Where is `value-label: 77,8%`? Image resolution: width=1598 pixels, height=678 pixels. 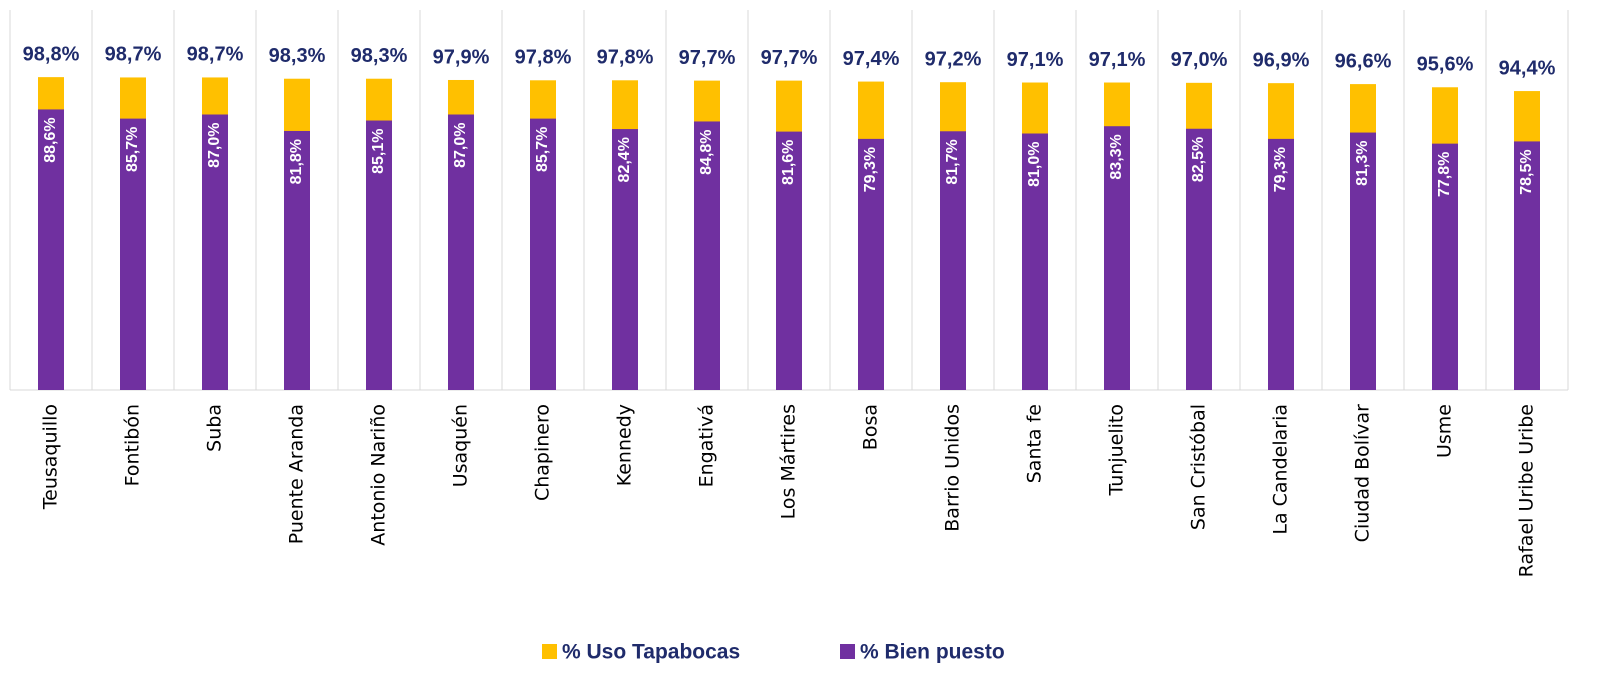
value-label: 77,8% is located at coordinates (1444, 174).